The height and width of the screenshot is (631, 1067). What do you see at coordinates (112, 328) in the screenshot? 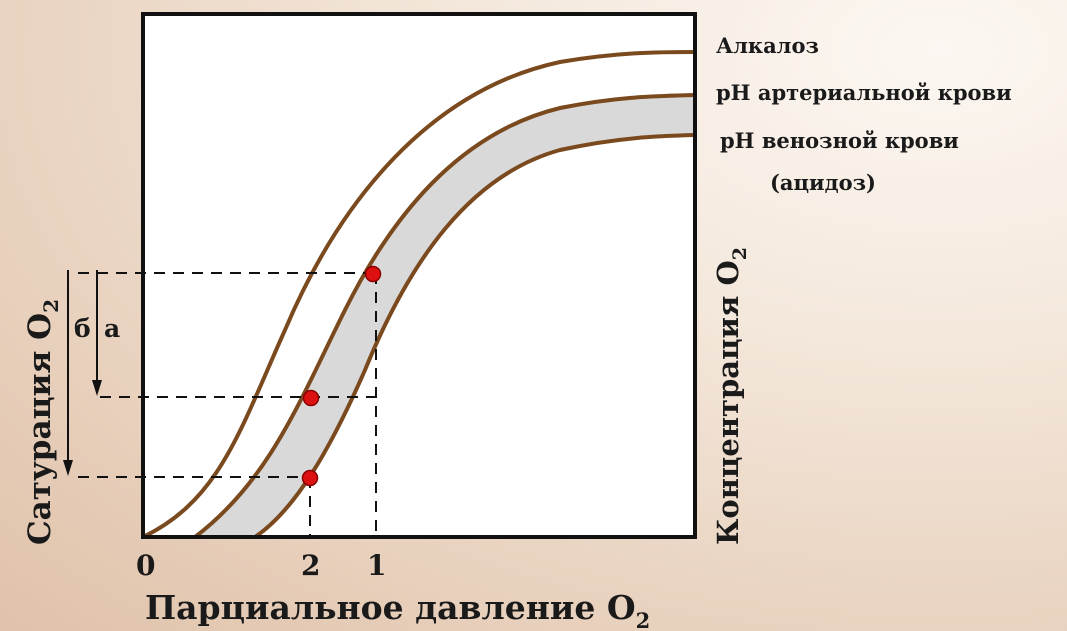
I see `arrow-a-label: а` at bounding box center [112, 328].